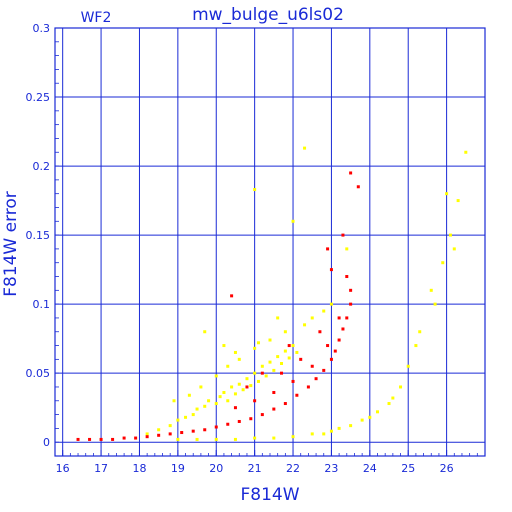 This screenshot has width=512, height=512. Describe the element at coordinates (293, 468) in the screenshot. I see `x-tick-label: 22` at that location.